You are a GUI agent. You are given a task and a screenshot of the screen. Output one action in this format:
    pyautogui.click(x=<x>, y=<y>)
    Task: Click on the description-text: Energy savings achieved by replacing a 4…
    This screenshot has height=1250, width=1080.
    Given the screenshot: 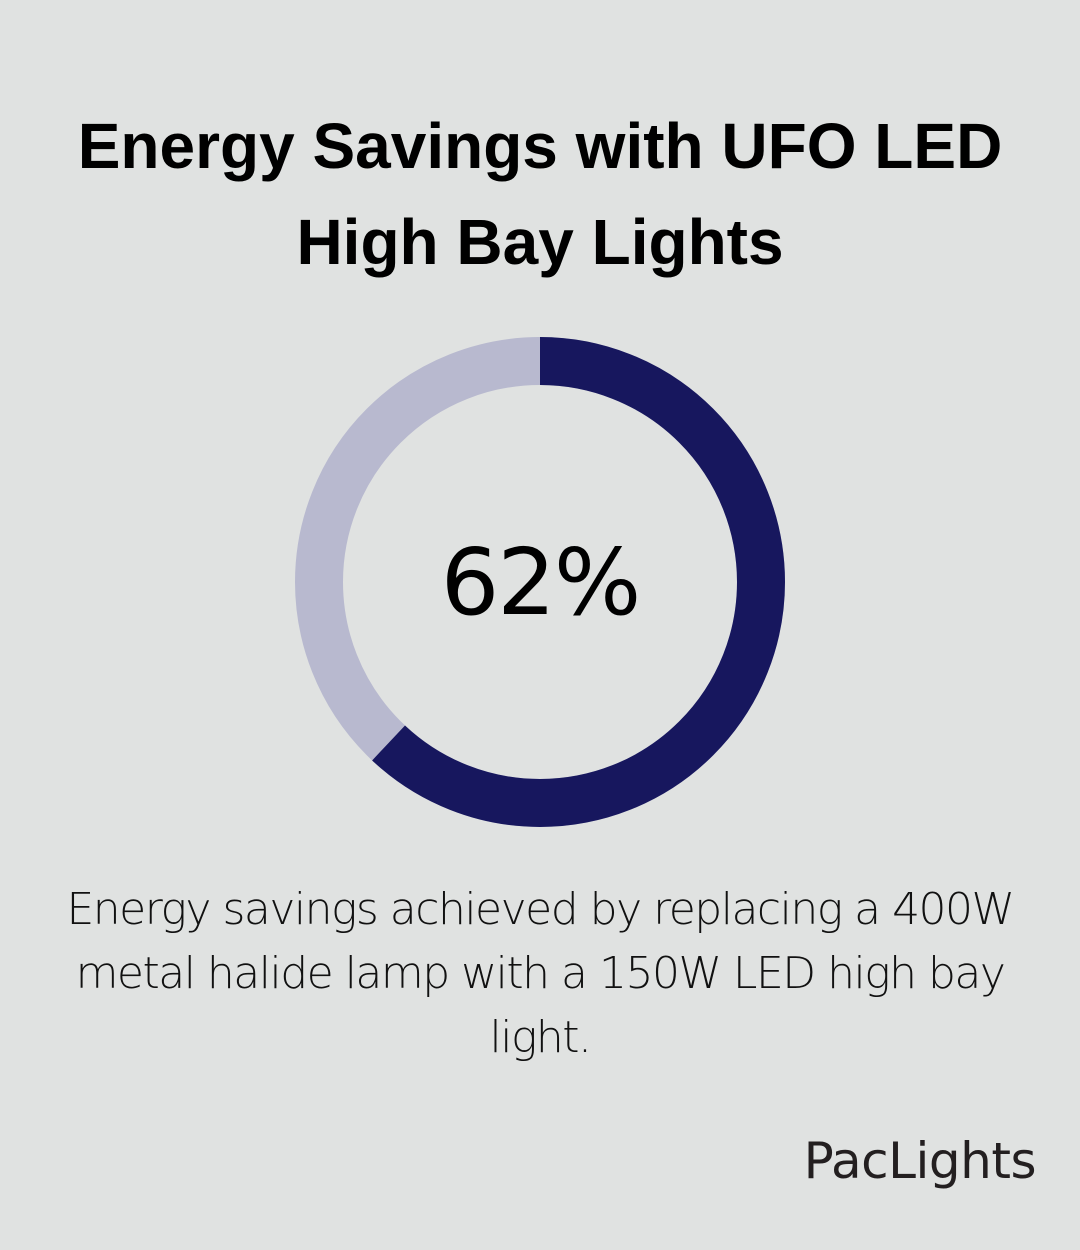 What is the action you would take?
    pyautogui.click(x=540, y=973)
    